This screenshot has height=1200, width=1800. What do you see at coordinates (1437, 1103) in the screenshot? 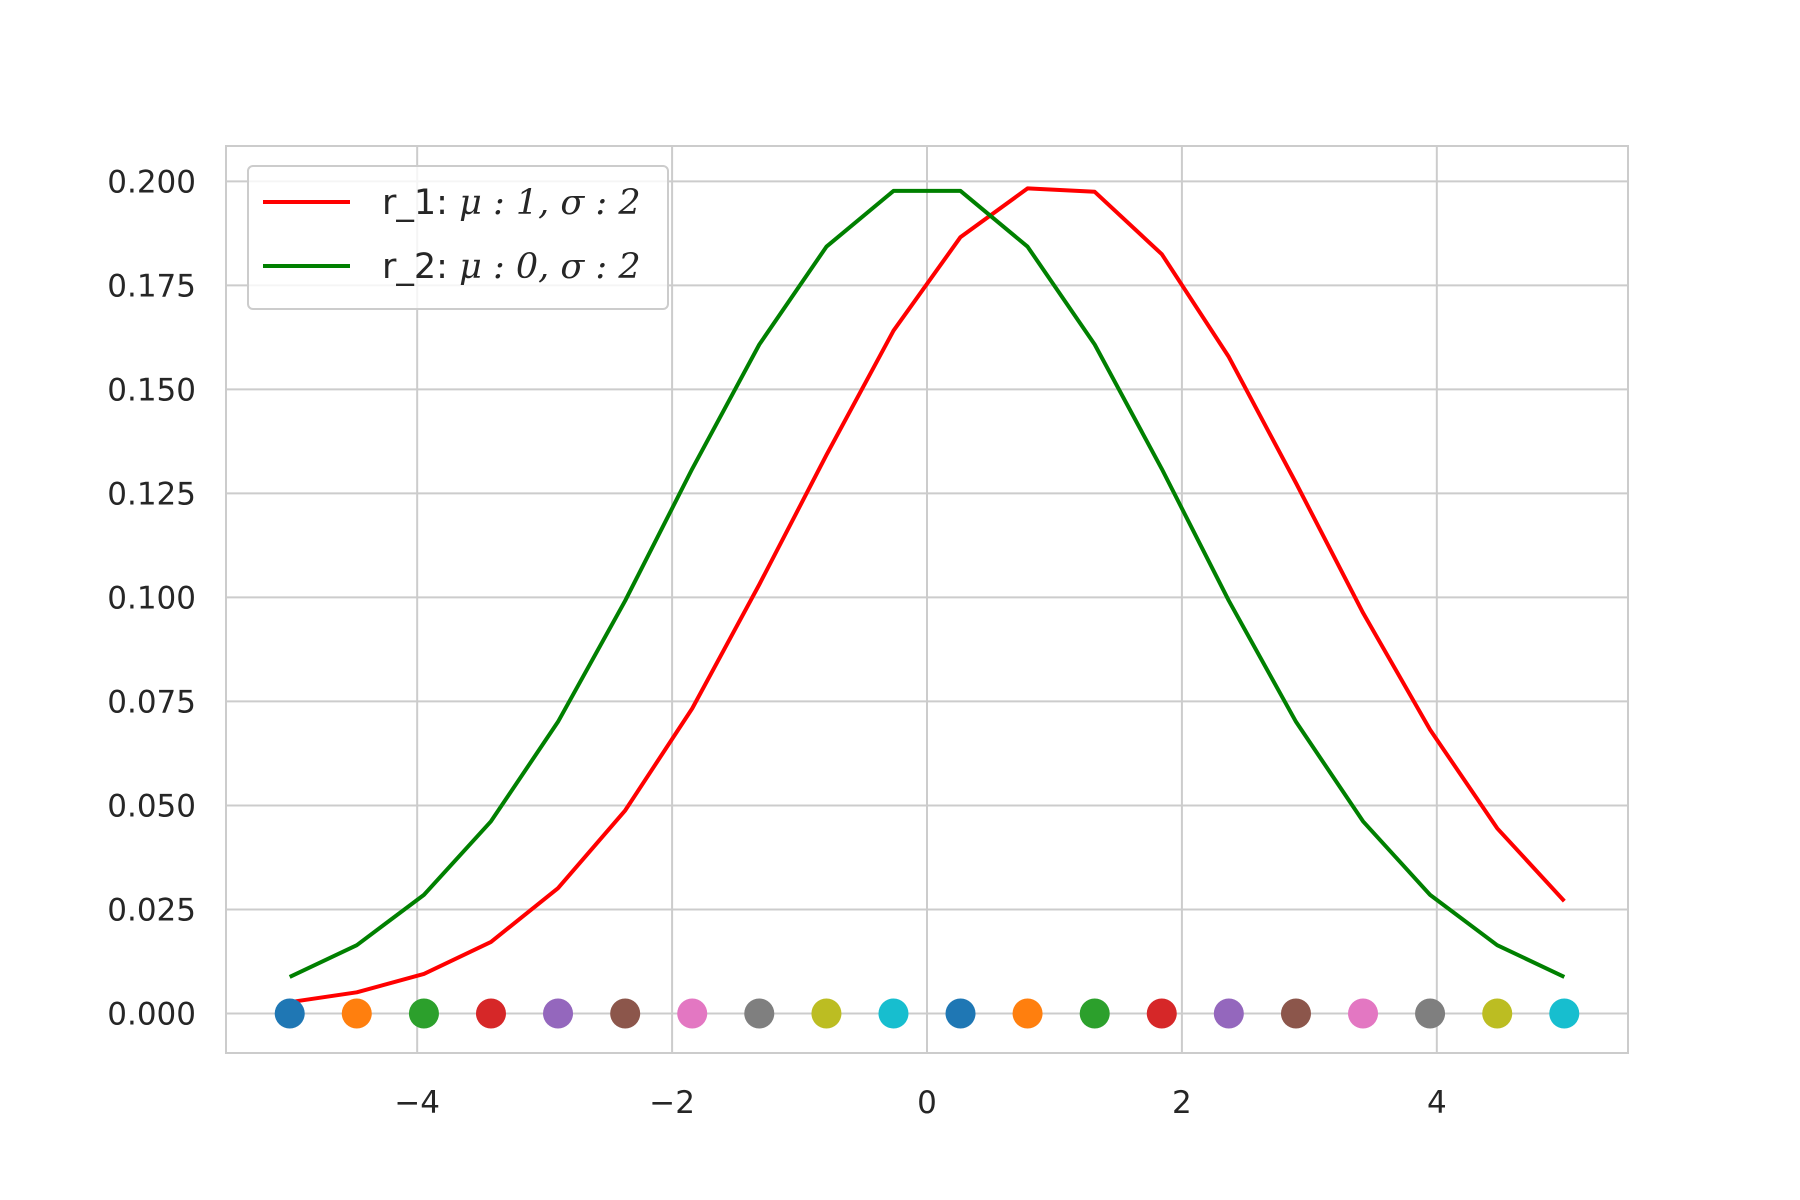
I see `x-tick-label: 4` at bounding box center [1437, 1103].